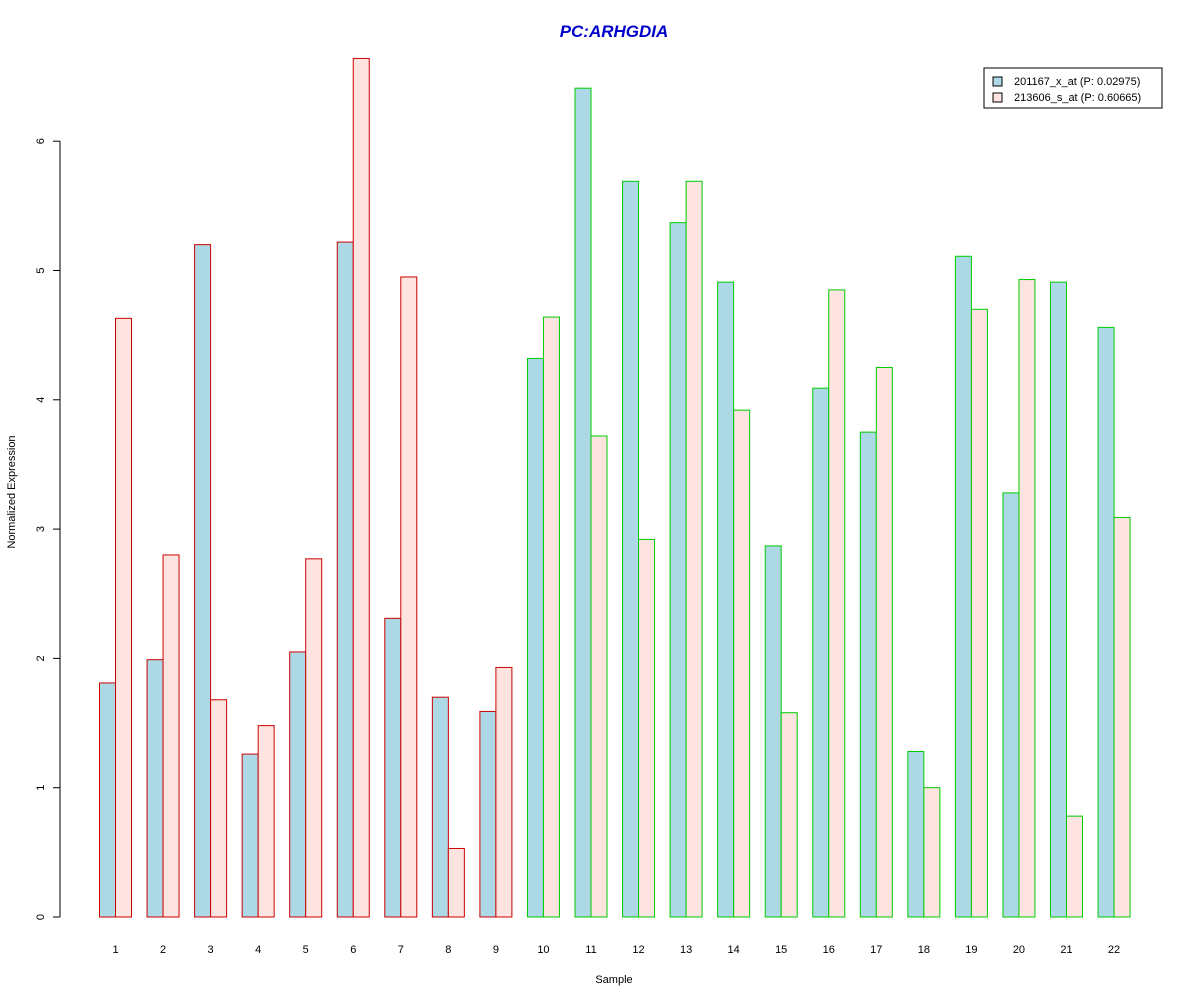  I want to click on x-tick-label: 16, so click(829, 950).